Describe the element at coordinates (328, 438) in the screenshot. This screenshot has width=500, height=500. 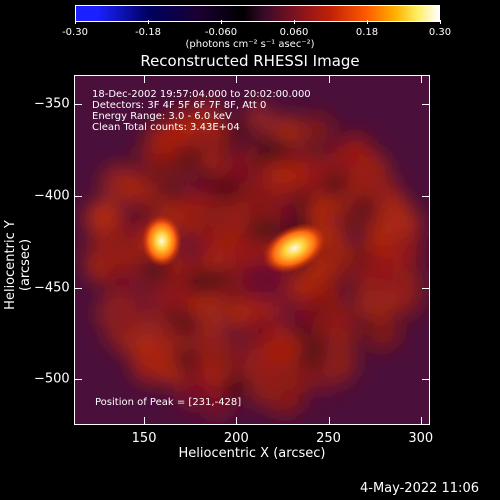
I see `x-tick-label: 250` at that location.